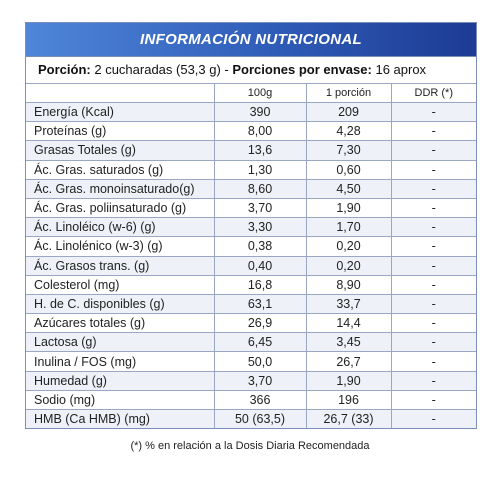  Describe the element at coordinates (260, 265) in the screenshot. I see `value-cell: 0,40` at that location.